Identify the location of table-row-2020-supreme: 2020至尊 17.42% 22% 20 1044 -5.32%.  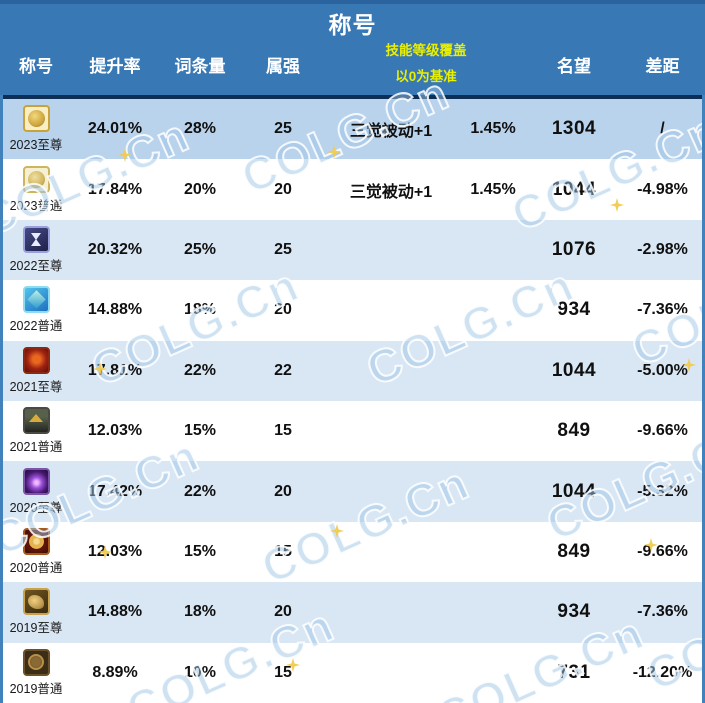
(352, 491).